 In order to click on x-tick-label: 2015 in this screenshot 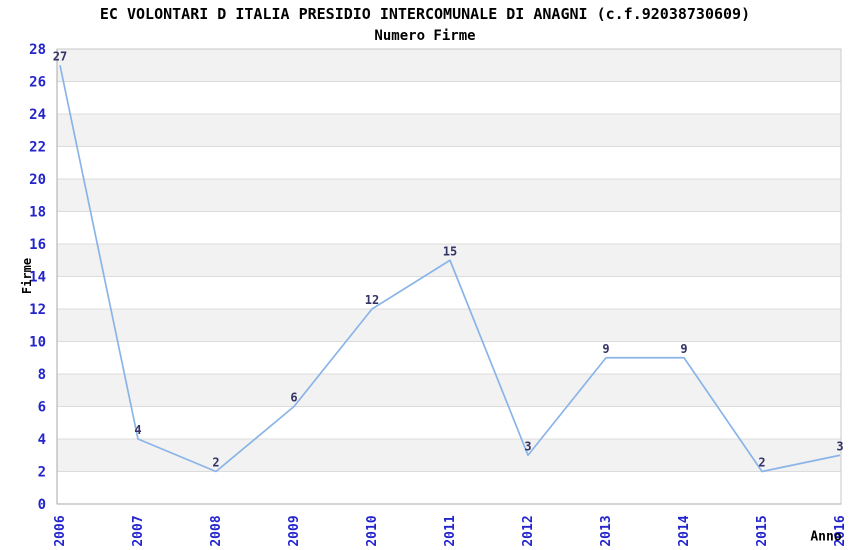, I will do `click(762, 530)`.